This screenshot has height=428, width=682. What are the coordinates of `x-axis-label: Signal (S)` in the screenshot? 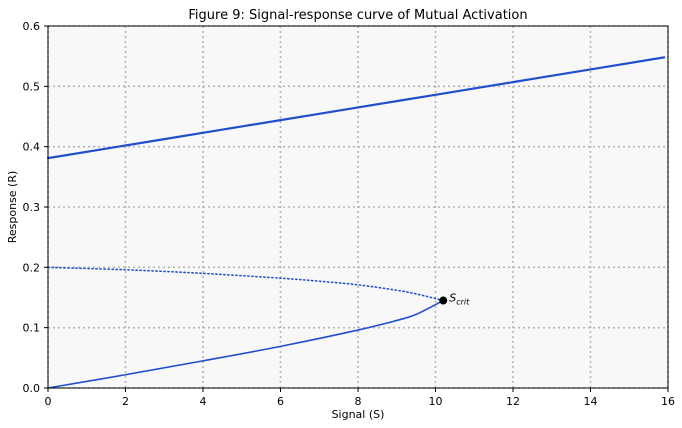 It's located at (358, 414).